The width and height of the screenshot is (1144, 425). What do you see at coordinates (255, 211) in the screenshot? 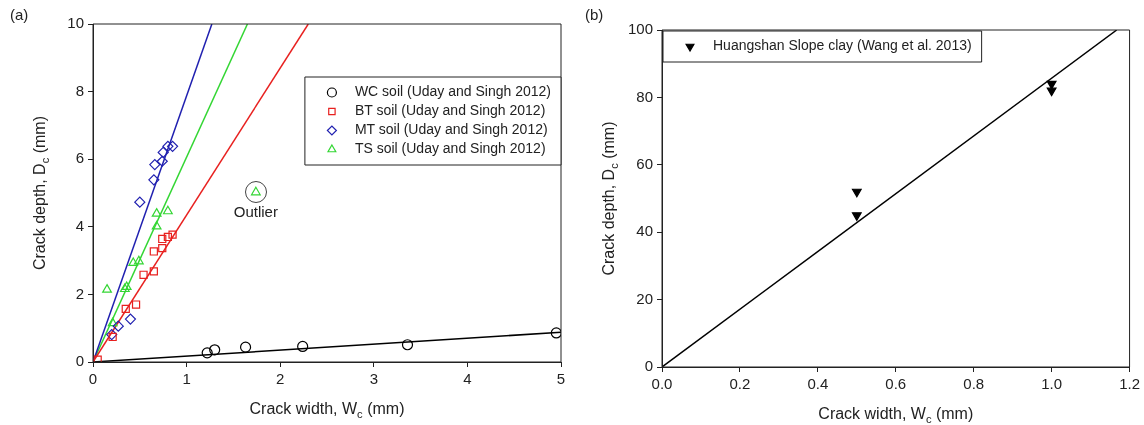
I see `annotation: Outlier` at bounding box center [255, 211].